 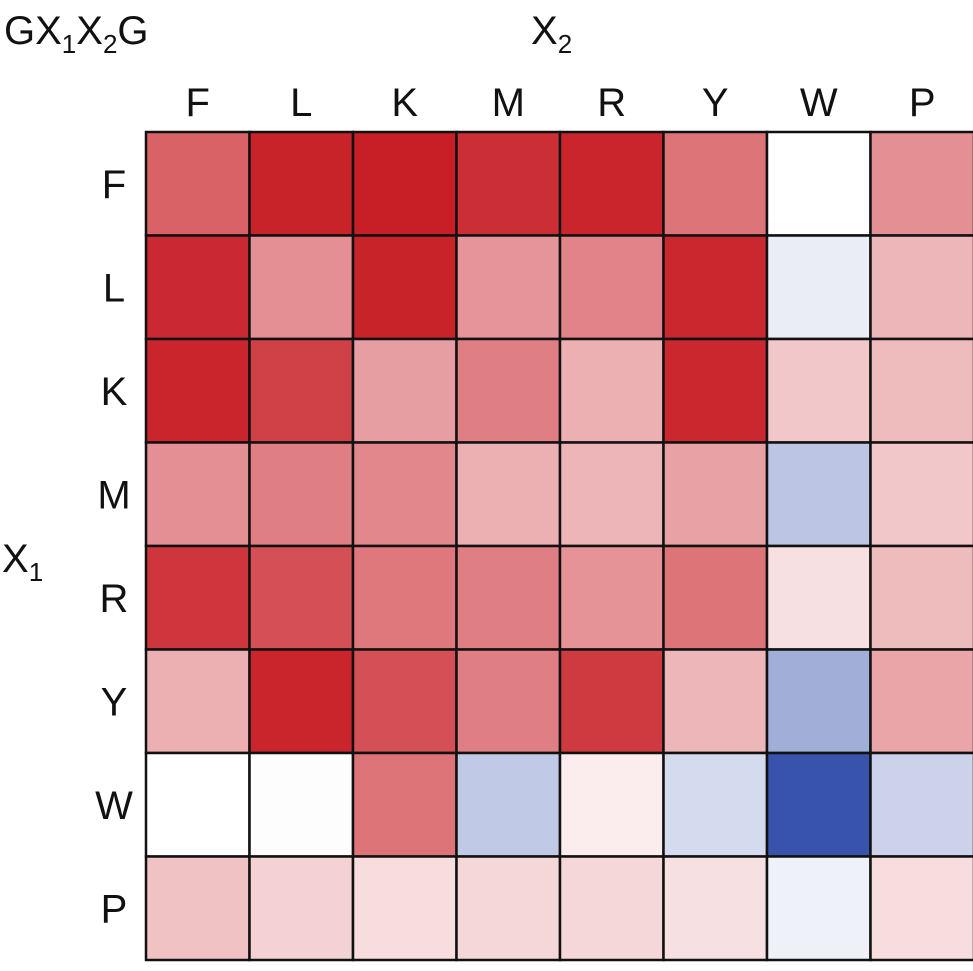 What do you see at coordinates (301, 597) in the screenshot?
I see `heatmap-cell-R-L` at bounding box center [301, 597].